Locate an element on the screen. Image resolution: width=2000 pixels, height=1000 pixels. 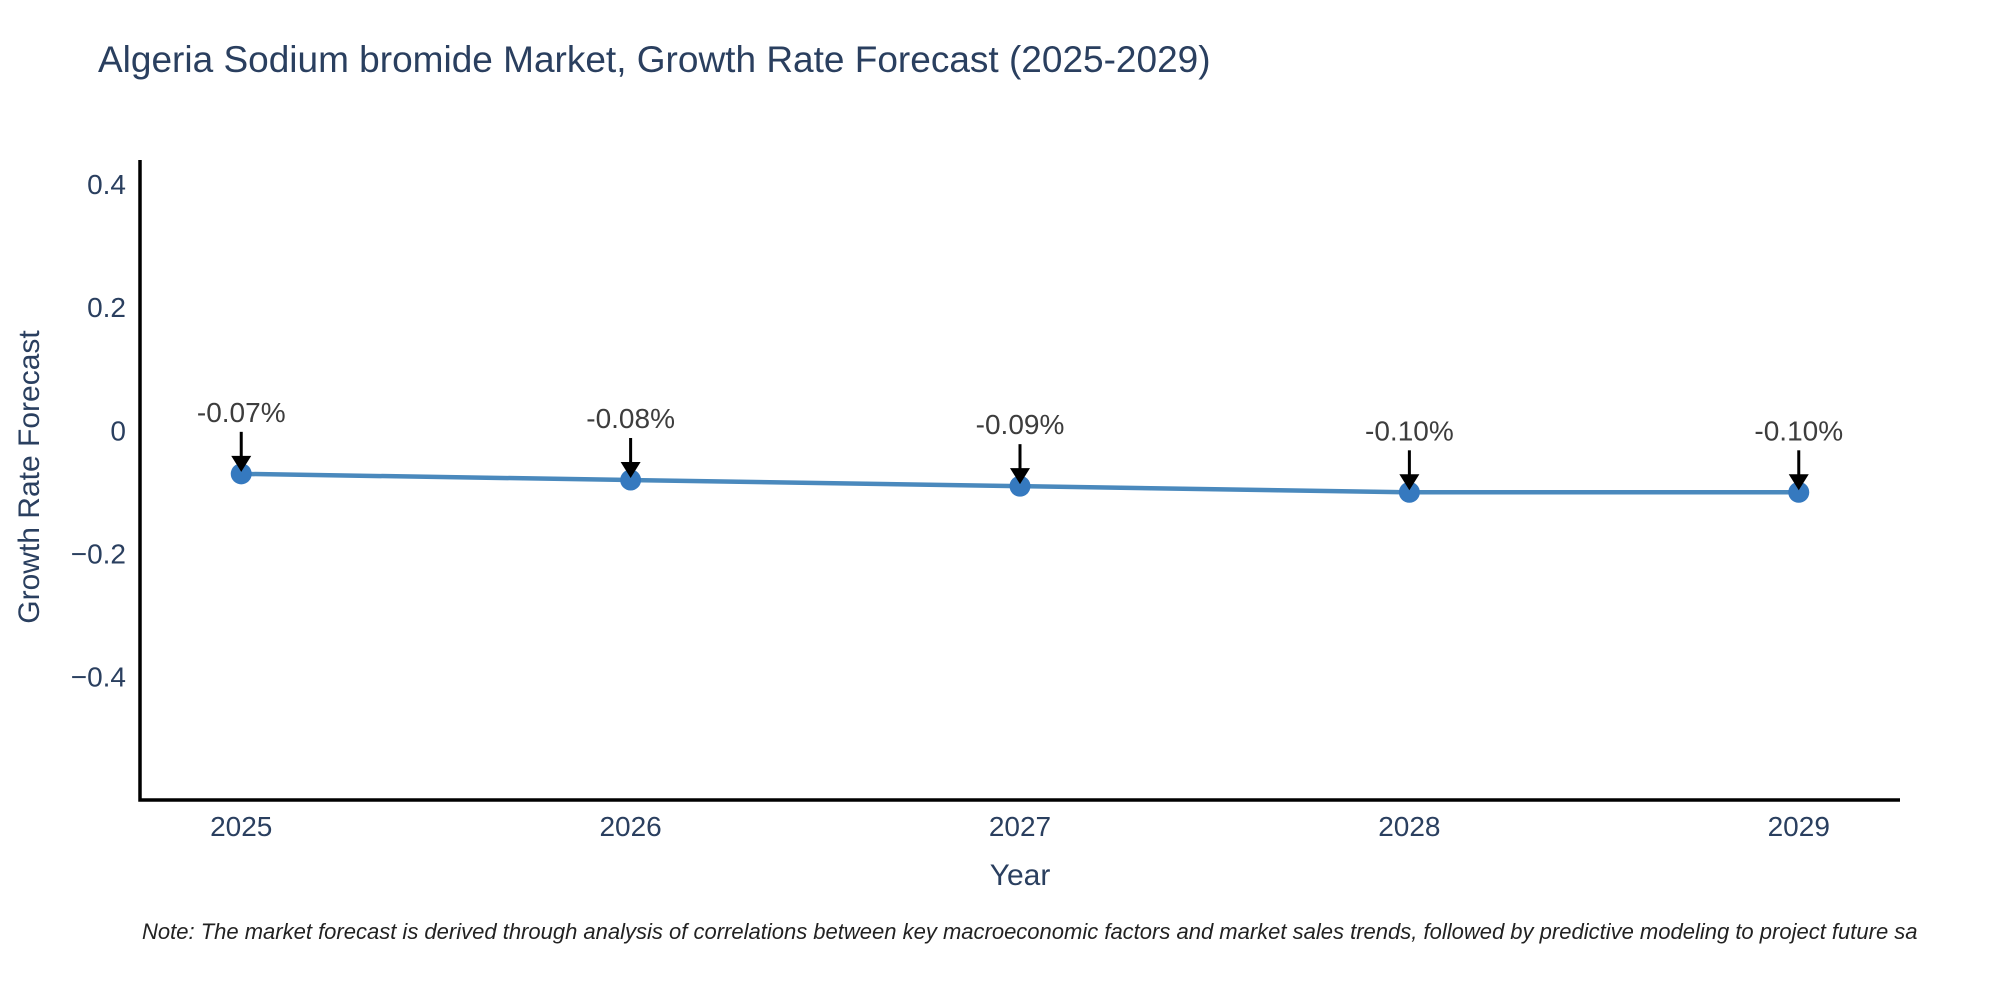
y-tick-label: −0.2 is located at coordinates (98, 553).